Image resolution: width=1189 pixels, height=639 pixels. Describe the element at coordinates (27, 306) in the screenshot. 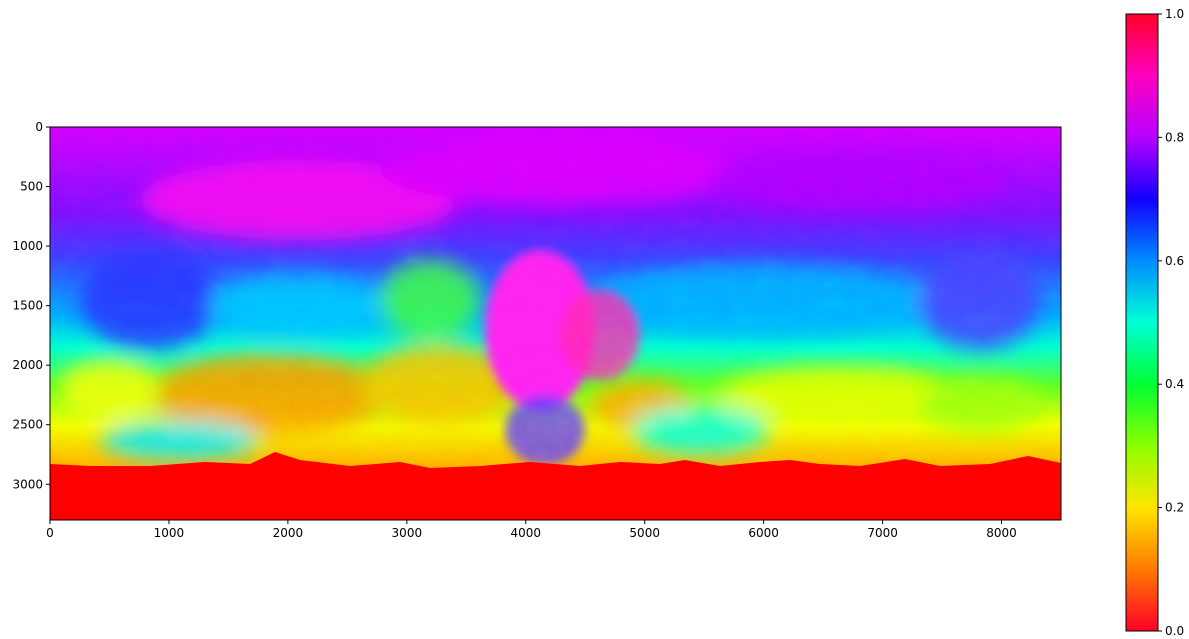

I see `y-tick-label: 1500` at that location.